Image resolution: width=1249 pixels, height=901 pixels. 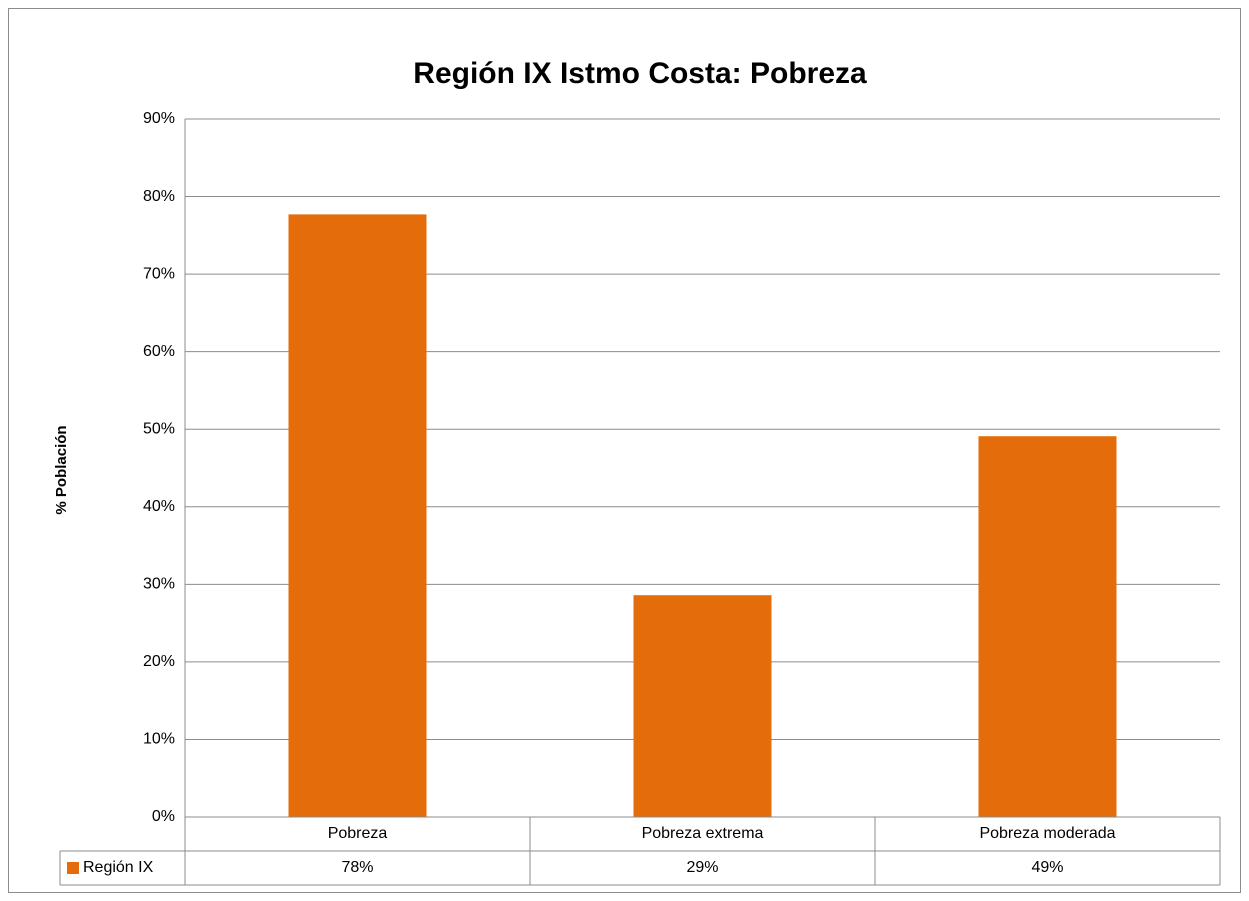 I want to click on y-tick-label: 0%, so click(x=163, y=816).